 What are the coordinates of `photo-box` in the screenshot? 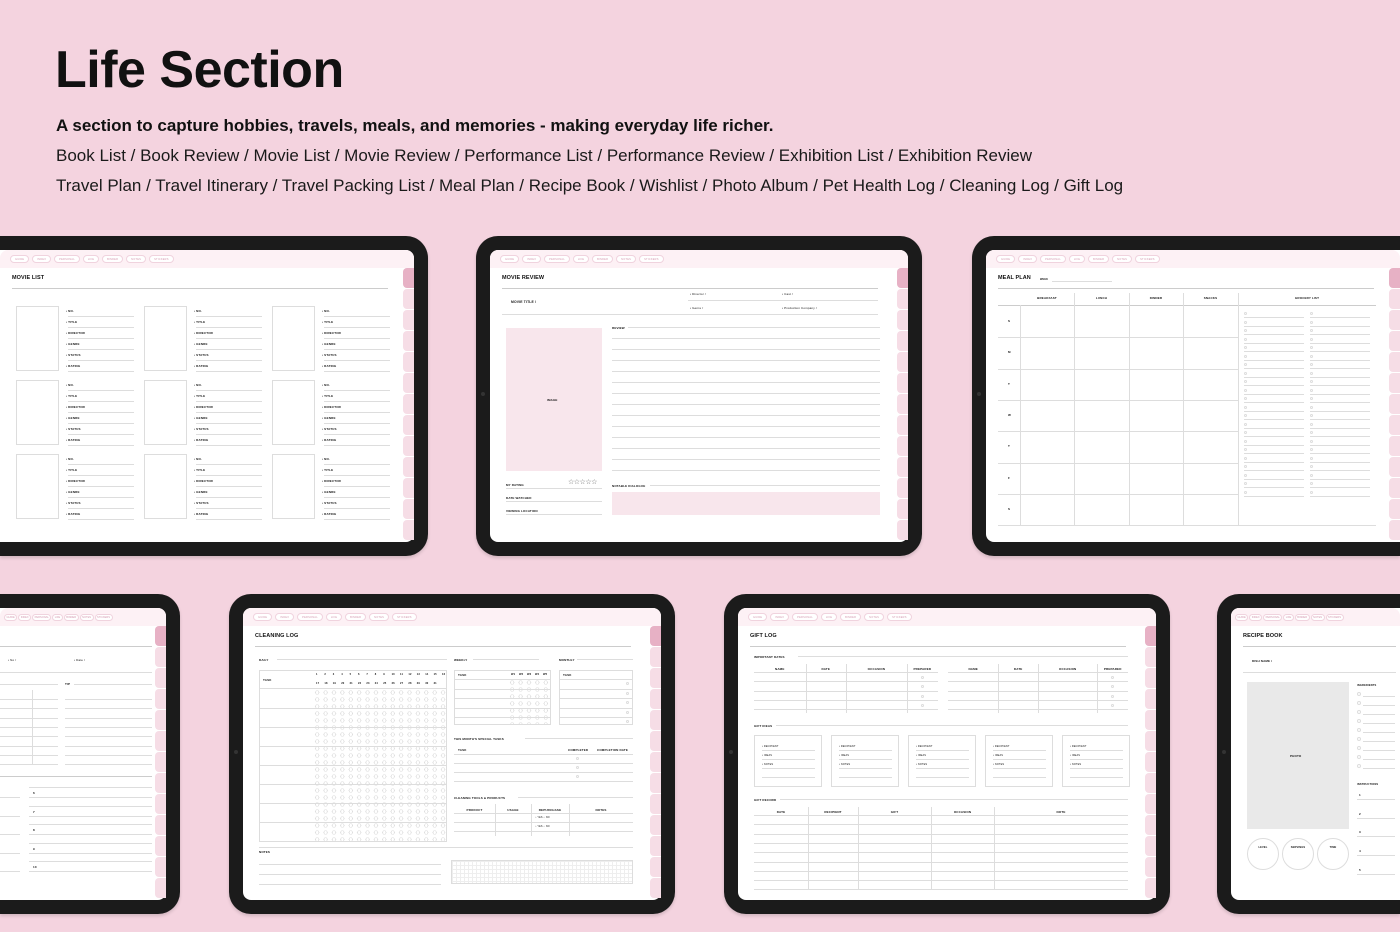 It's located at (1298, 755).